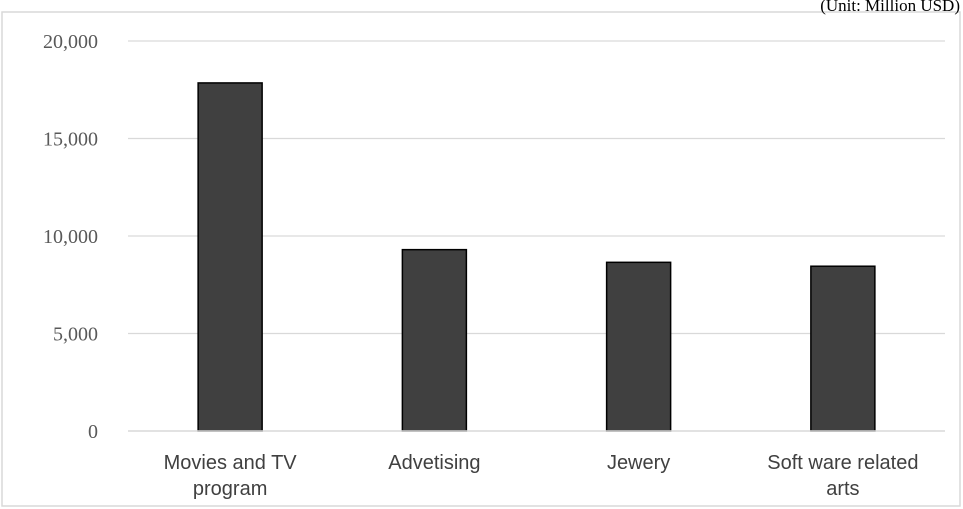 The image size is (963, 509). I want to click on y-tick-label: 10,000, so click(70, 237).